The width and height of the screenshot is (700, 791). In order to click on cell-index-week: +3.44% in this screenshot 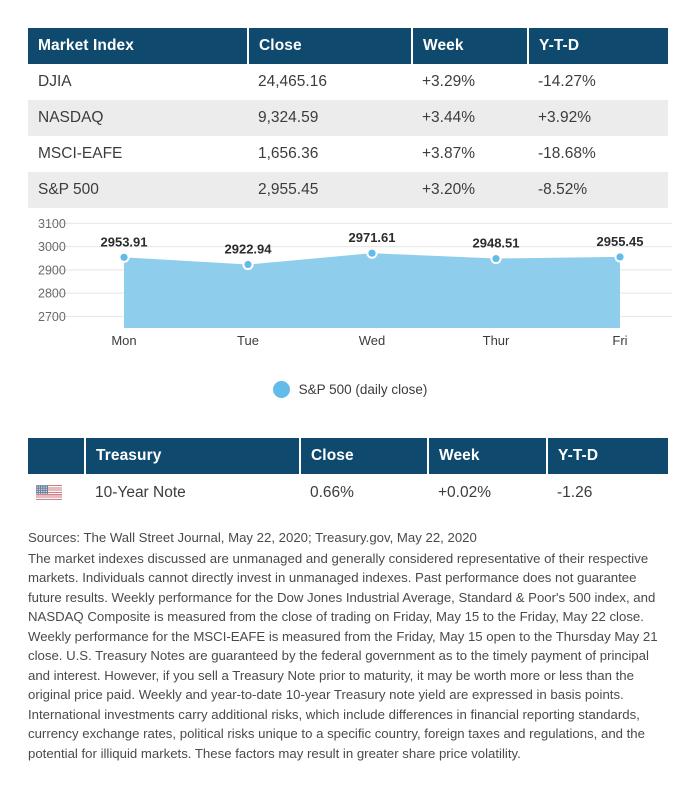, I will do `click(470, 118)`.